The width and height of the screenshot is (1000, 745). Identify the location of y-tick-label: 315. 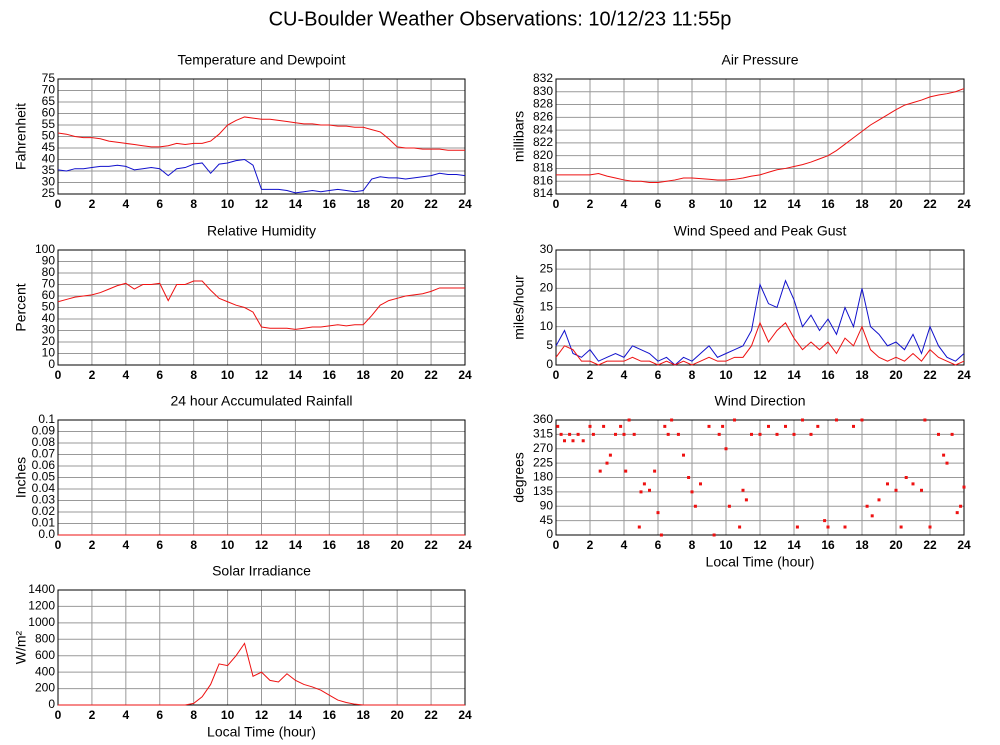
(543, 434).